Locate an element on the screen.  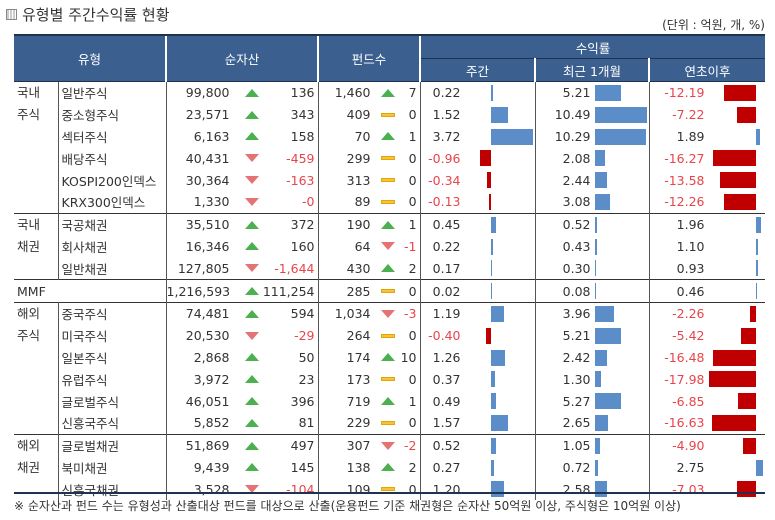
net-assets-value: 9,439 is located at coordinates (211, 467).